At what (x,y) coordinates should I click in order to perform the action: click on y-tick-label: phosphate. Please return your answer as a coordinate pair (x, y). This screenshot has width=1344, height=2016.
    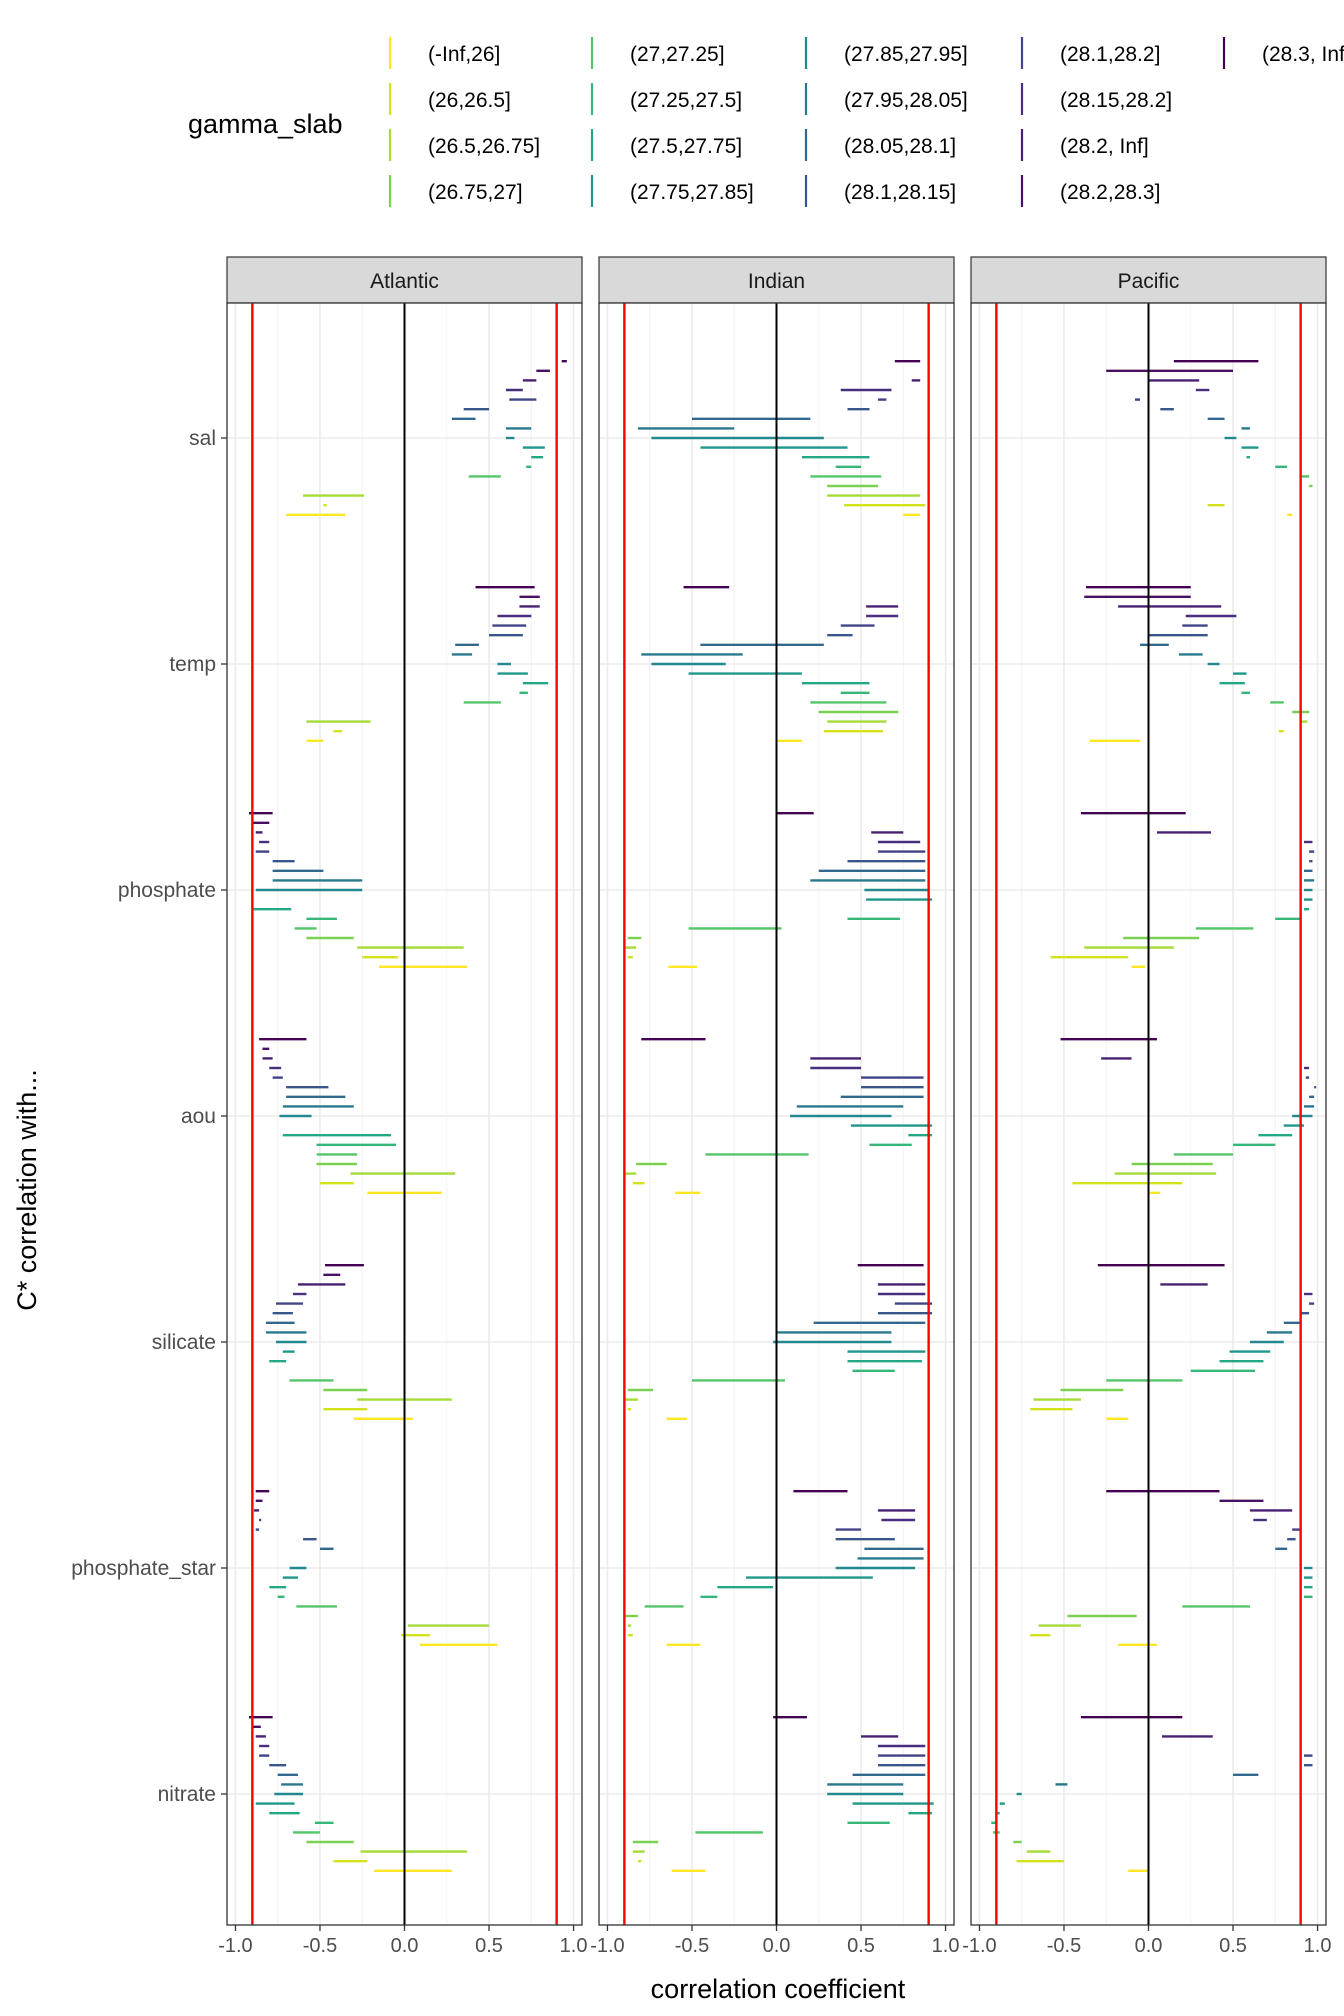
    Looking at the image, I should click on (167, 890).